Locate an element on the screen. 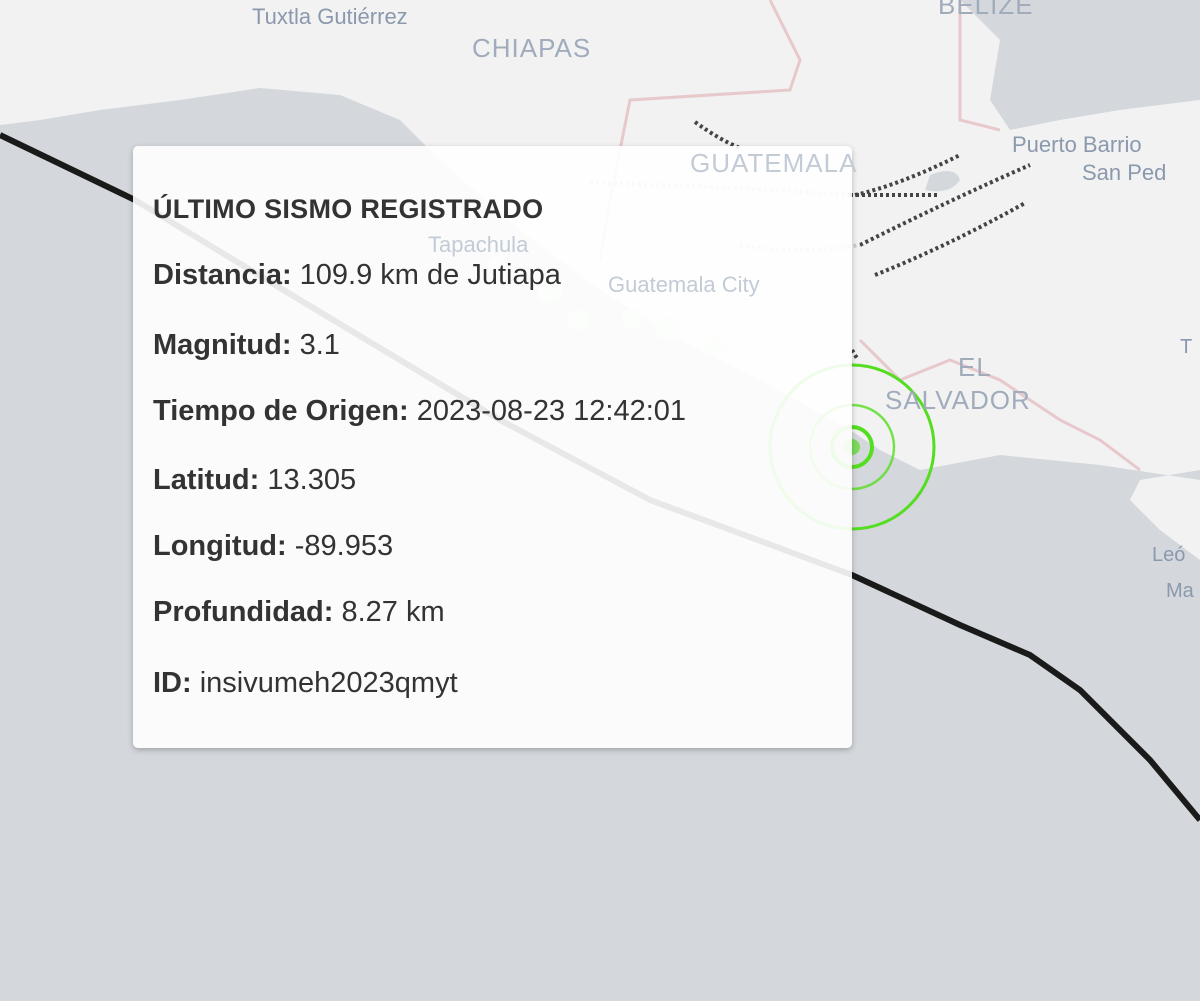 This screenshot has height=1001, width=1200. row-distancia: Distancia: 109.9 km de Jutiapa is located at coordinates (357, 275).